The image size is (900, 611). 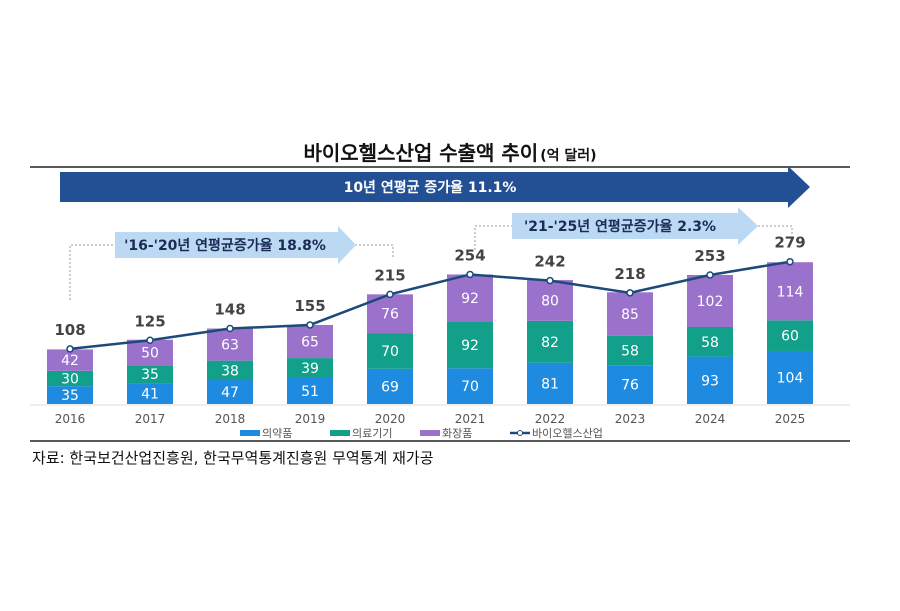 I want to click on bar-value-label: 42, so click(x=70, y=361).